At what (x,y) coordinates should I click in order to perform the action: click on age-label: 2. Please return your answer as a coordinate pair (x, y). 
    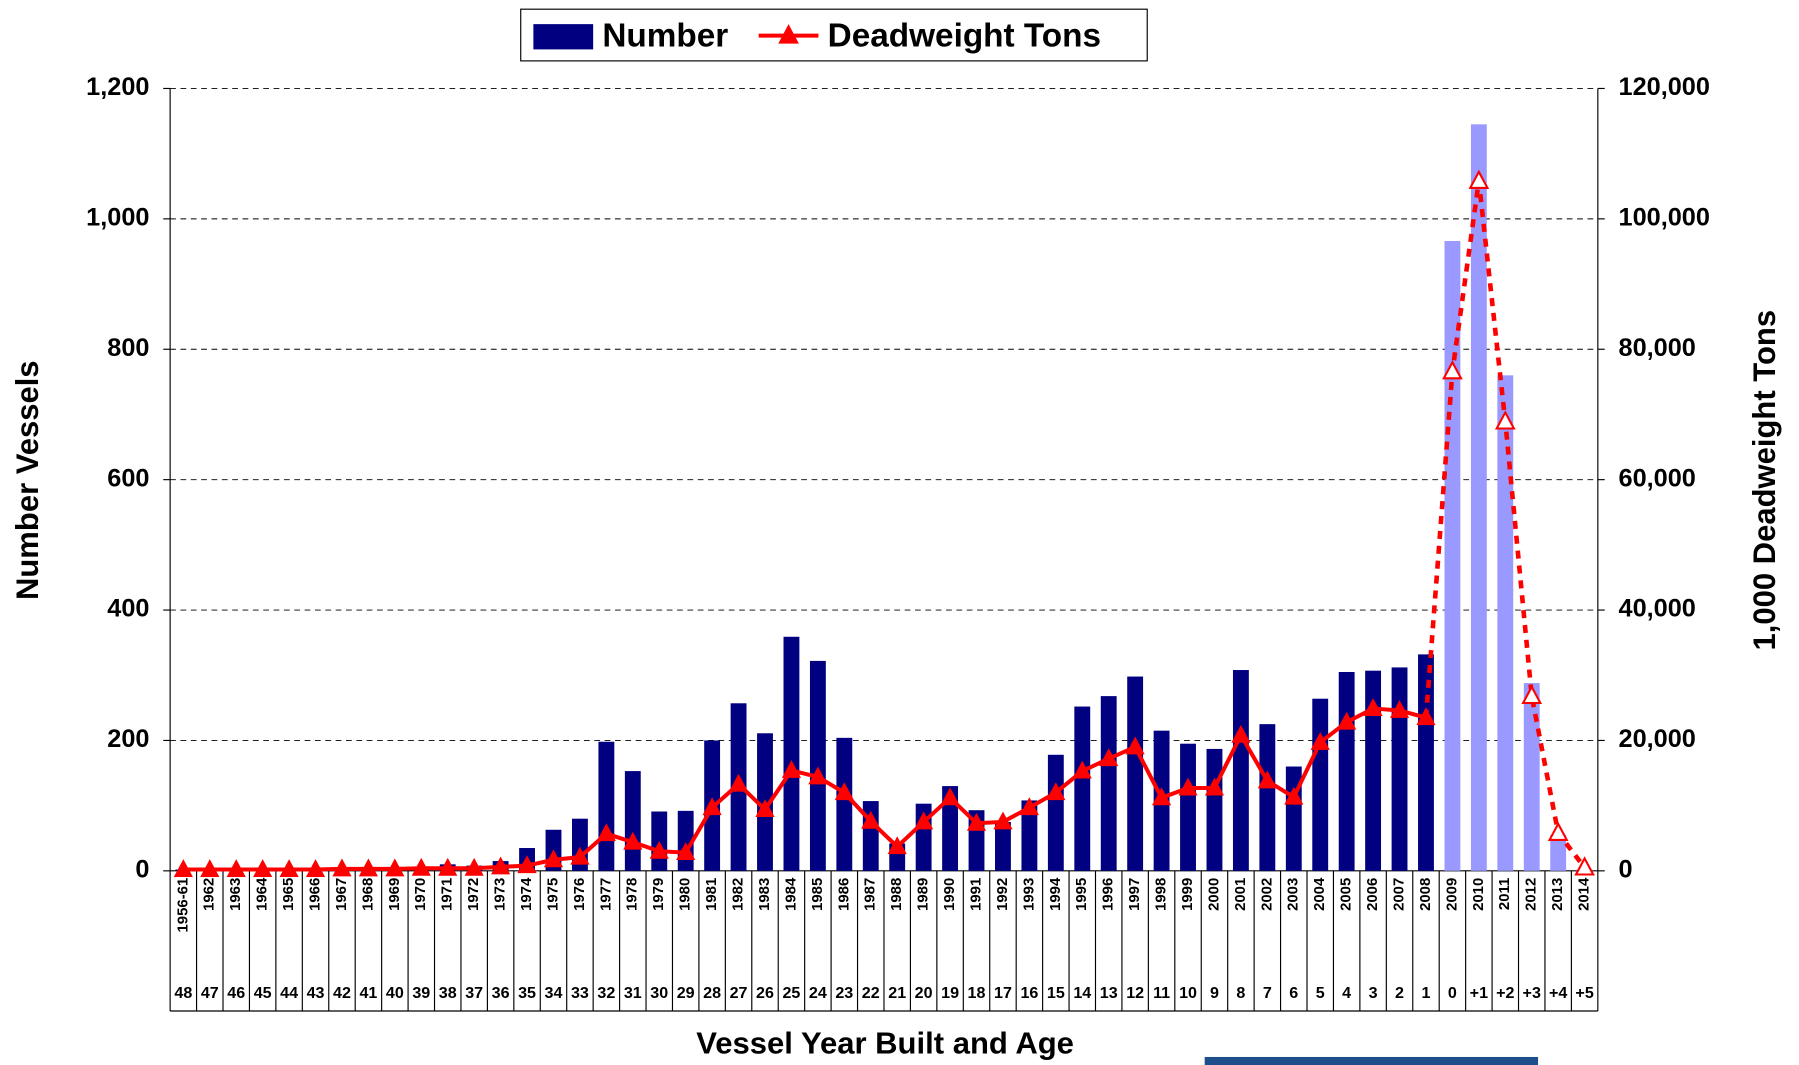
    Looking at the image, I should click on (1399, 993).